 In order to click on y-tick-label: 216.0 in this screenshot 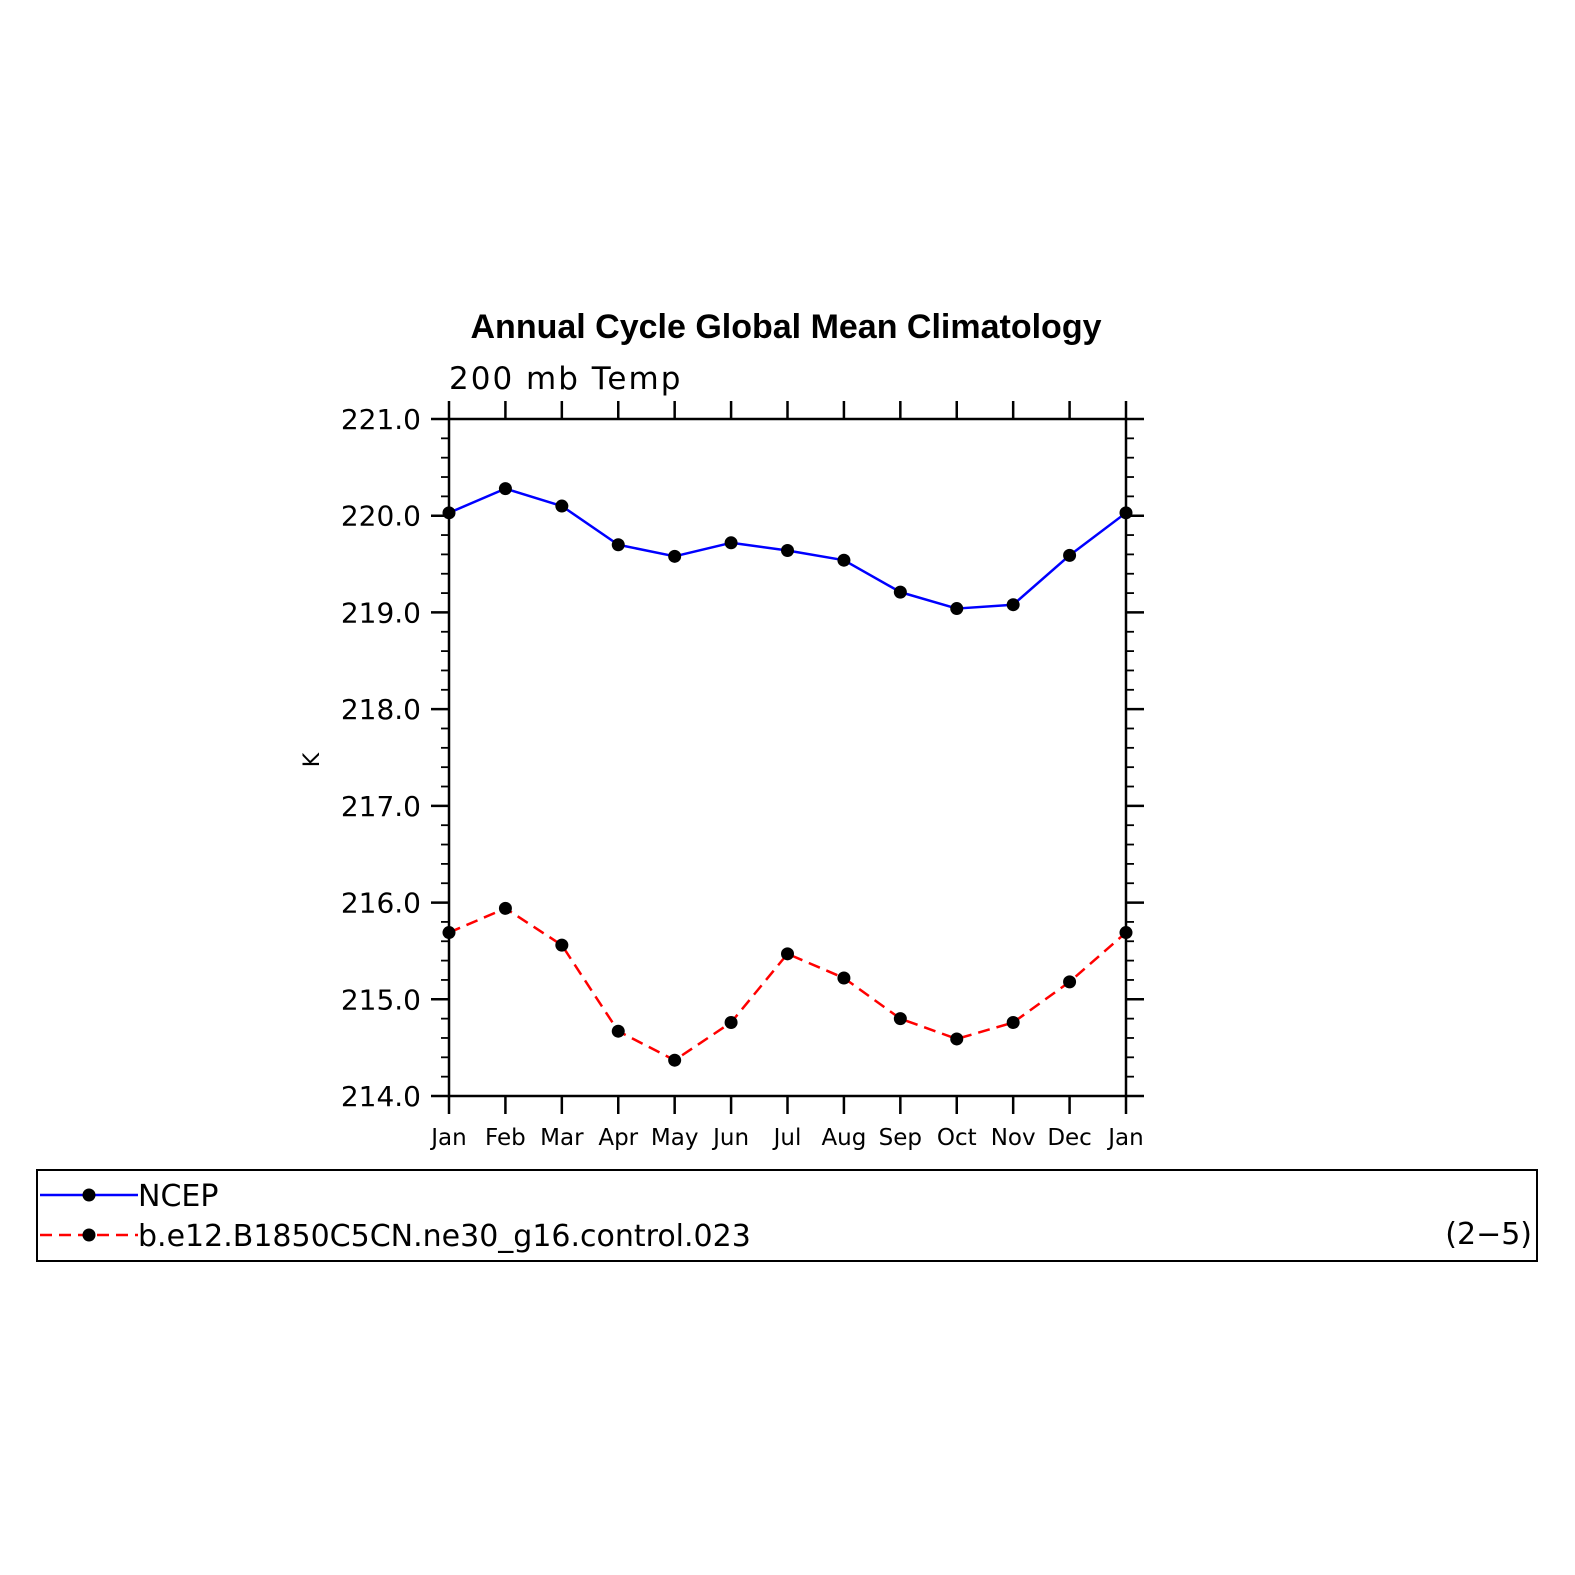, I will do `click(381, 903)`.